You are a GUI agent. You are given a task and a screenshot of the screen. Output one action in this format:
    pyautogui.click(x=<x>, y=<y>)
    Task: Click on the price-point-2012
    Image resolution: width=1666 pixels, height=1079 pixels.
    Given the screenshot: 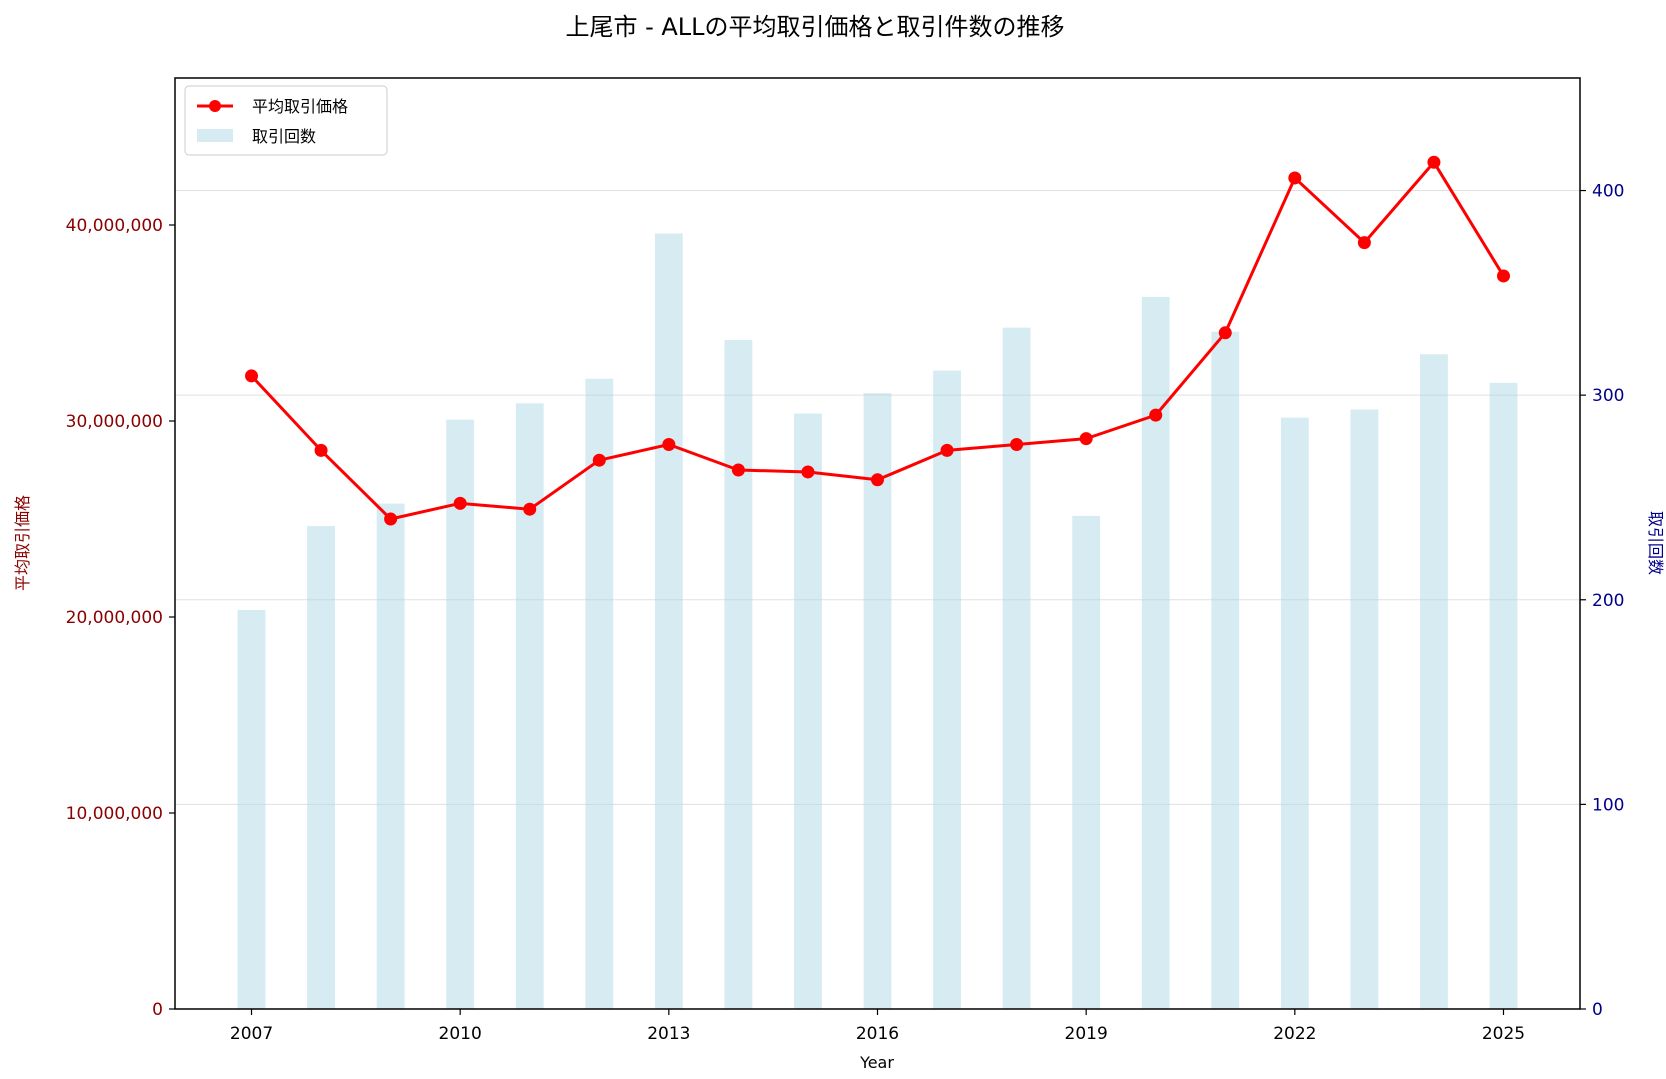 What is the action you would take?
    pyautogui.click(x=599, y=460)
    